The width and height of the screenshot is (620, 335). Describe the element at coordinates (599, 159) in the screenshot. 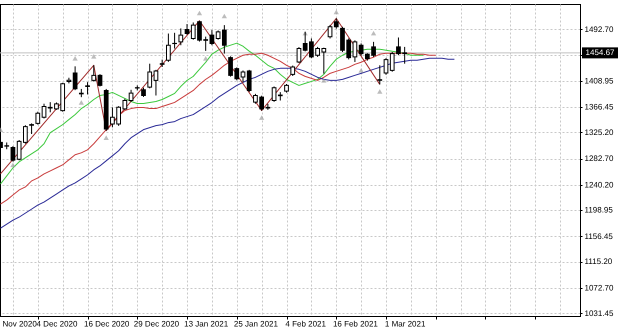

I see `y-tick-label: 1282.70` at that location.